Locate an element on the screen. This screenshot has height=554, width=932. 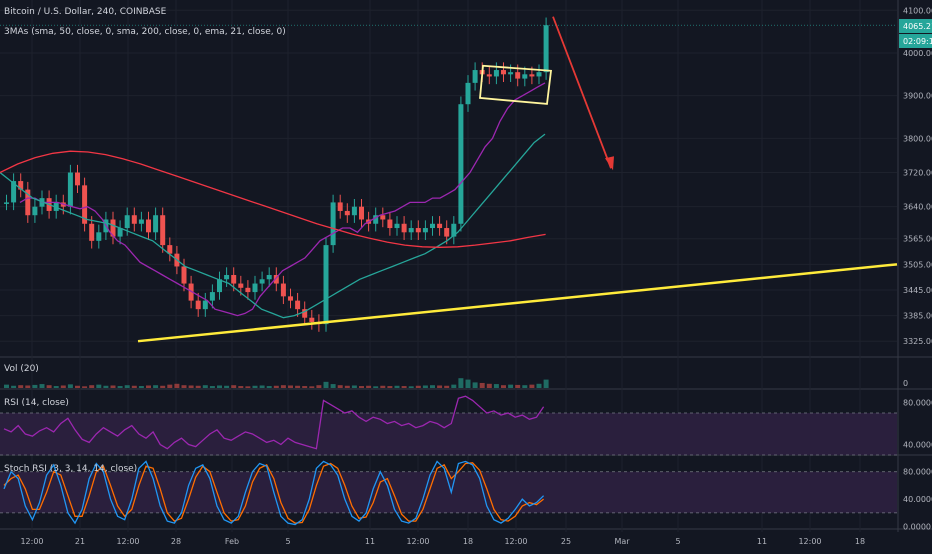
rsi-band is located at coordinates (448, 434).